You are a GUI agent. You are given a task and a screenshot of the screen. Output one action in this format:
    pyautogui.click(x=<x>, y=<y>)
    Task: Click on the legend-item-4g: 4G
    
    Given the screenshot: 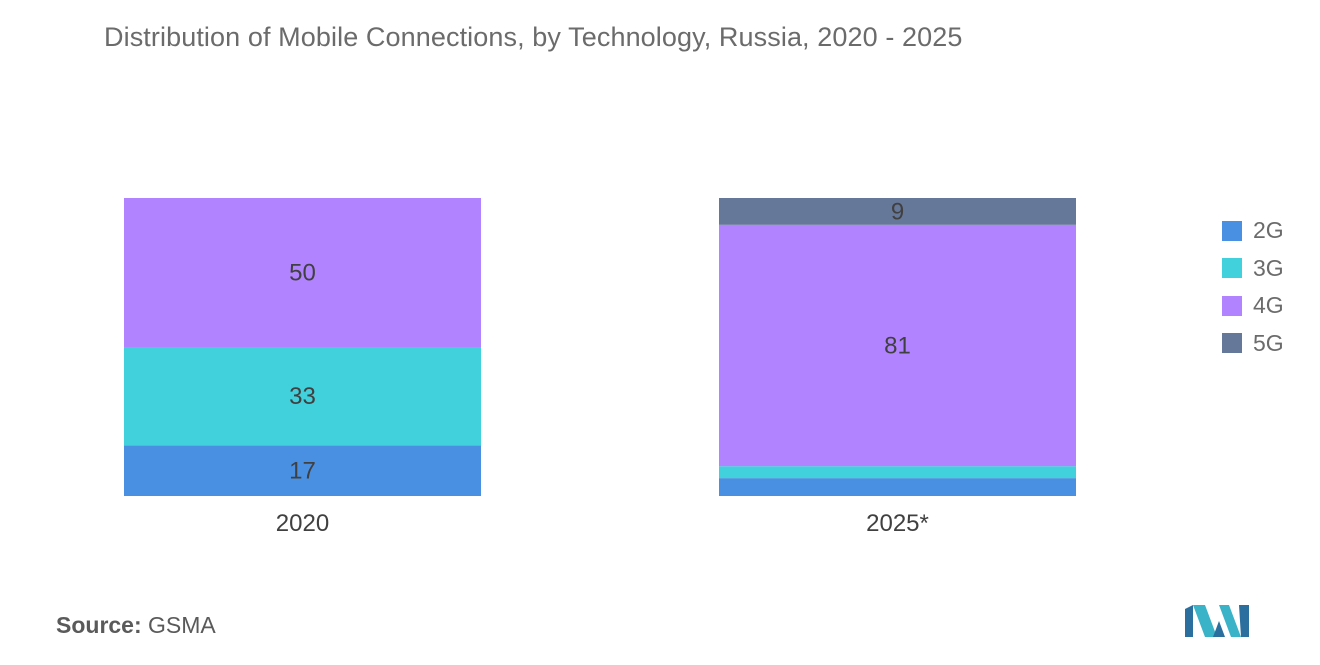 What is the action you would take?
    pyautogui.click(x=1253, y=306)
    